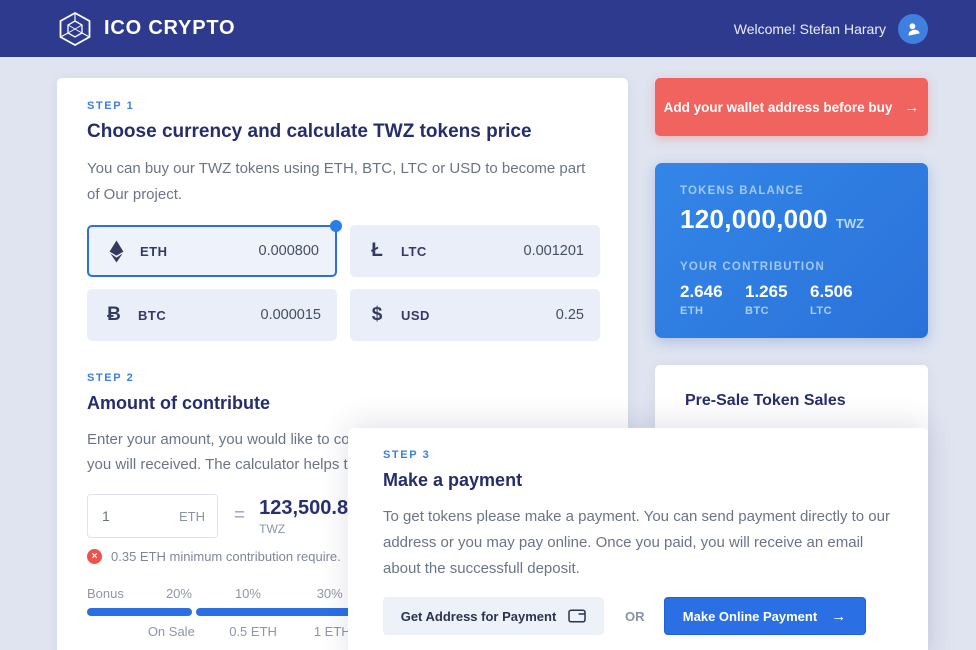 The width and height of the screenshot is (976, 650). I want to click on brand-logo-icon, so click(75, 29).